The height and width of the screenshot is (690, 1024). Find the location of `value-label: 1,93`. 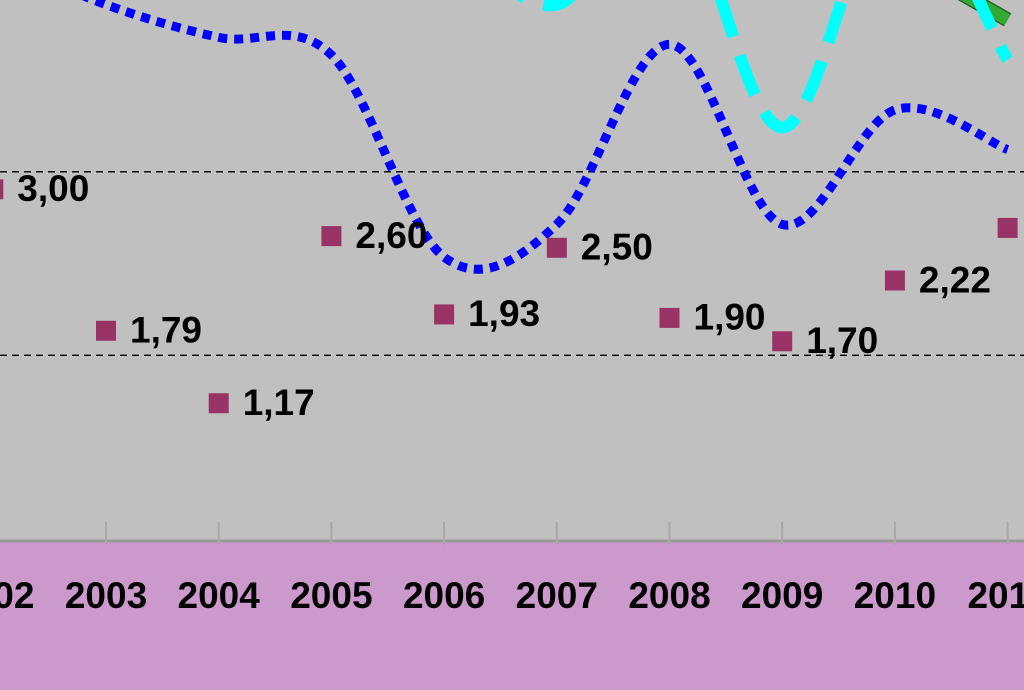

value-label: 1,93 is located at coordinates (504, 313).